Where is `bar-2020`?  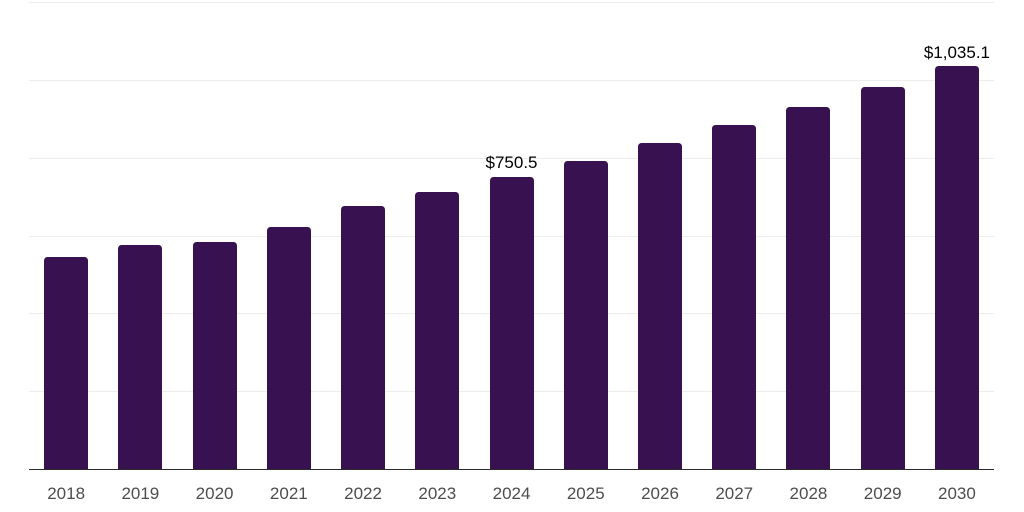 bar-2020 is located at coordinates (214, 355).